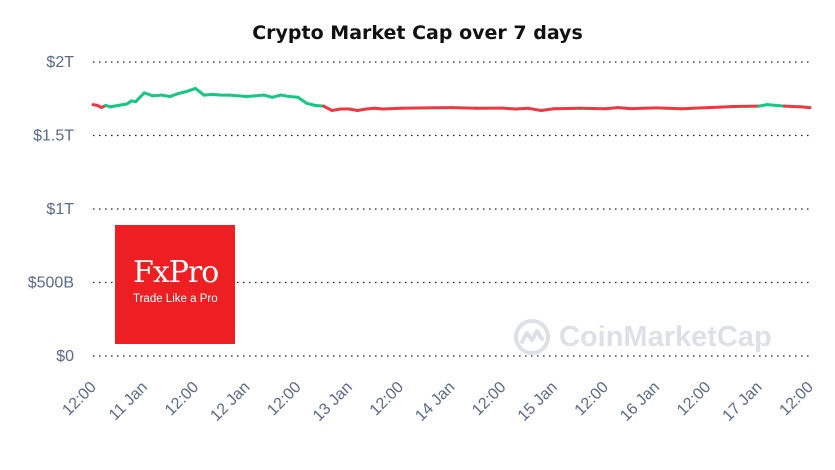 Image resolution: width=835 pixels, height=470 pixels. I want to click on y-axis: $0 $500B $1T $1.5T $2T, so click(51, 209).